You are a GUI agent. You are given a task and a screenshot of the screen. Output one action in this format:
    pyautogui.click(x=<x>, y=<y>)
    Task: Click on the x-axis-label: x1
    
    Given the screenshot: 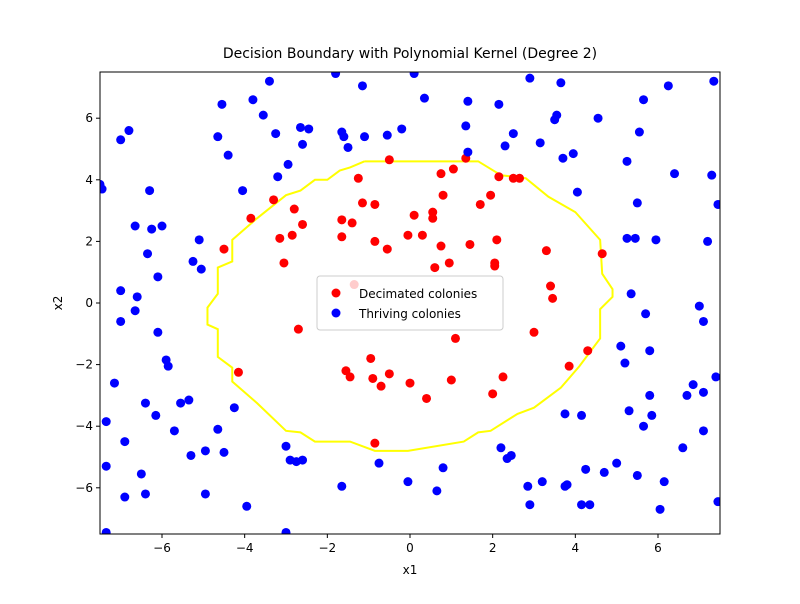 What is the action you would take?
    pyautogui.click(x=410, y=570)
    